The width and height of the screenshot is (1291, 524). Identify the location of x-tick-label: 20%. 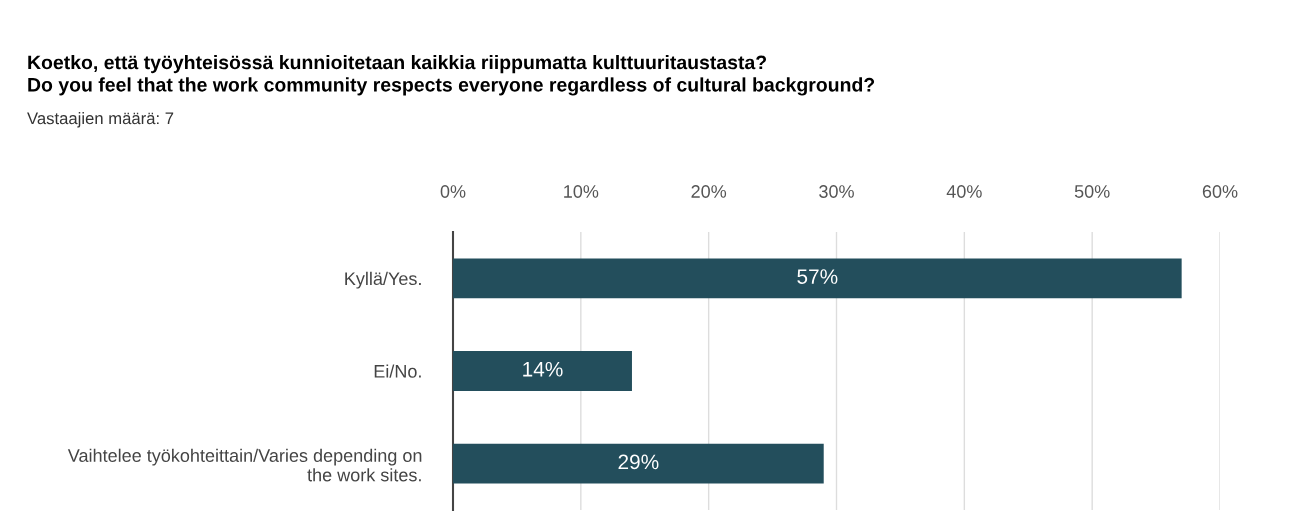
(709, 191).